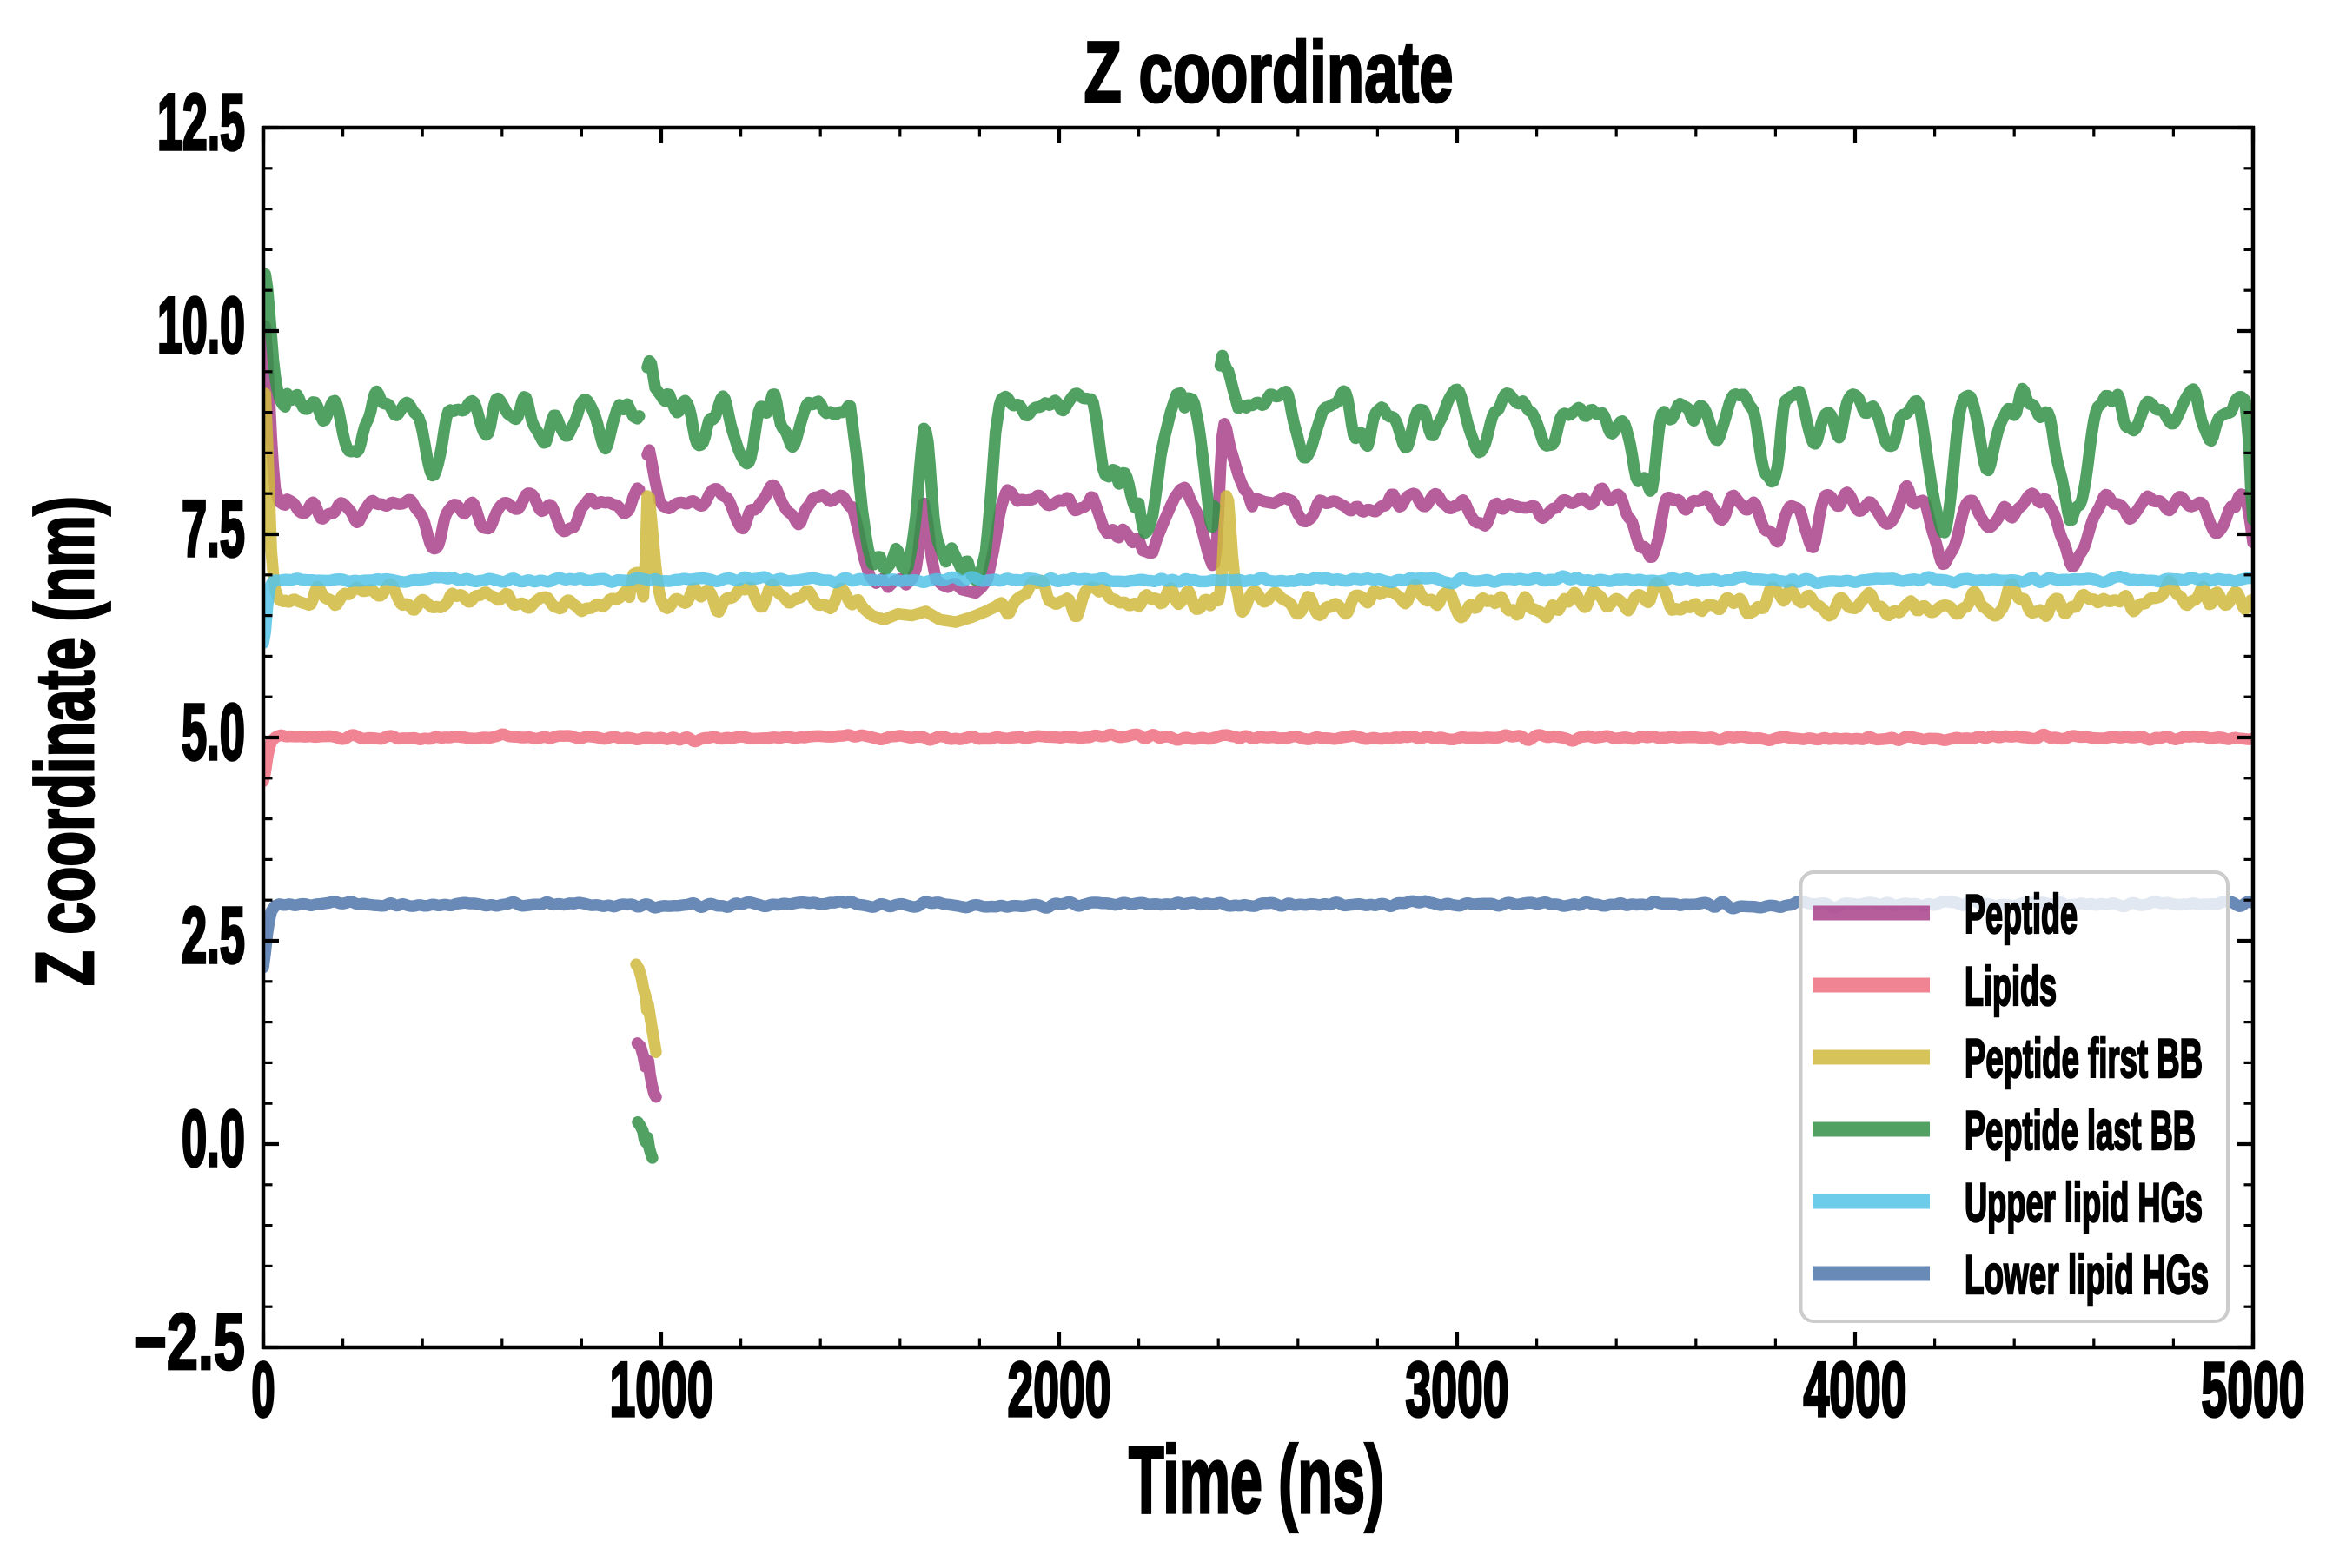 This screenshot has width=2346, height=1568. What do you see at coordinates (189, 1341) in the screenshot?
I see `svg-text: −2.5` at bounding box center [189, 1341].